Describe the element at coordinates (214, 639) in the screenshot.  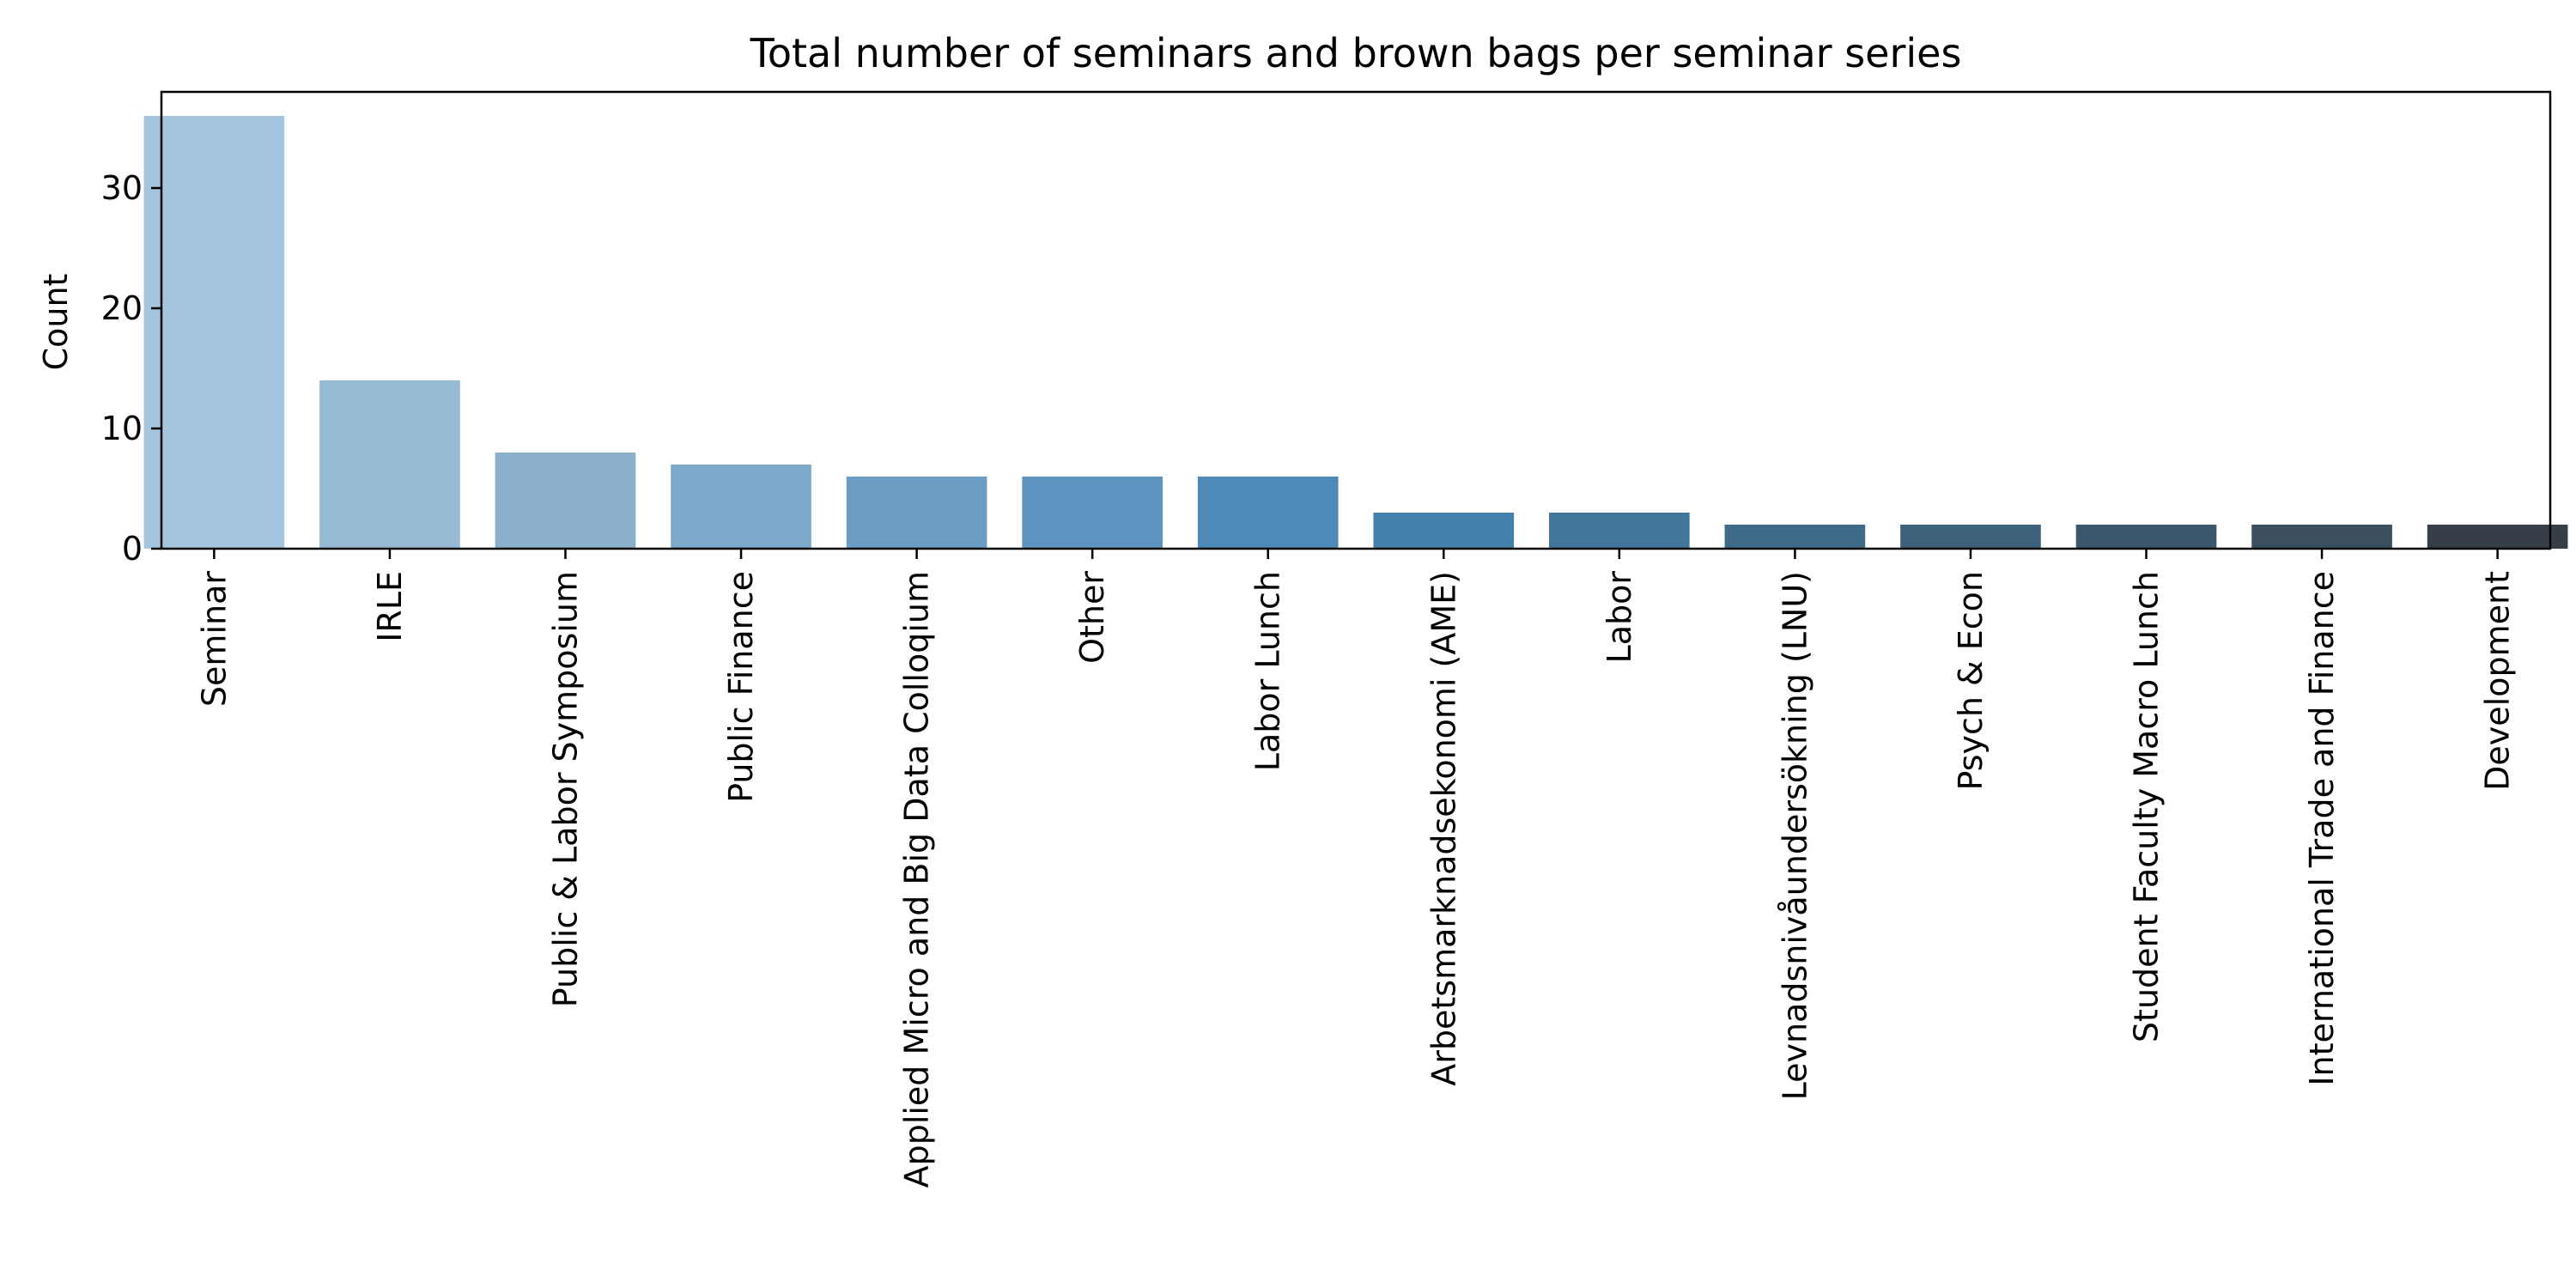
I see `x-tick-label-0: Seminar` at that location.